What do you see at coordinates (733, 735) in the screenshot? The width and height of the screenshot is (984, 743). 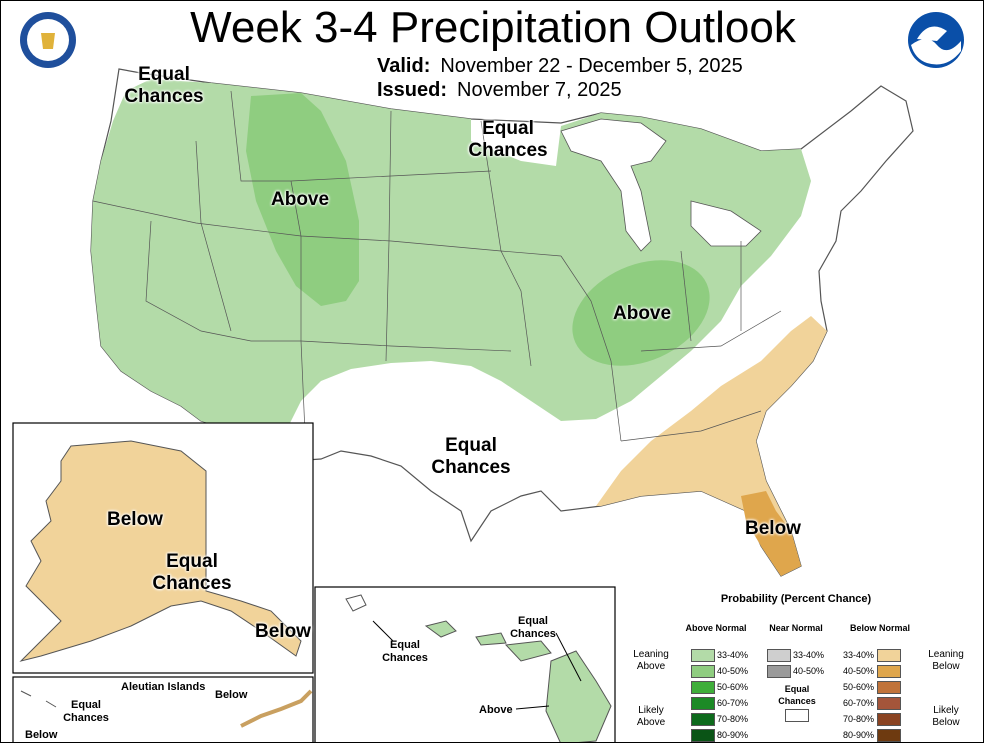 I see `legend-above-range-label: 80-90%` at bounding box center [733, 735].